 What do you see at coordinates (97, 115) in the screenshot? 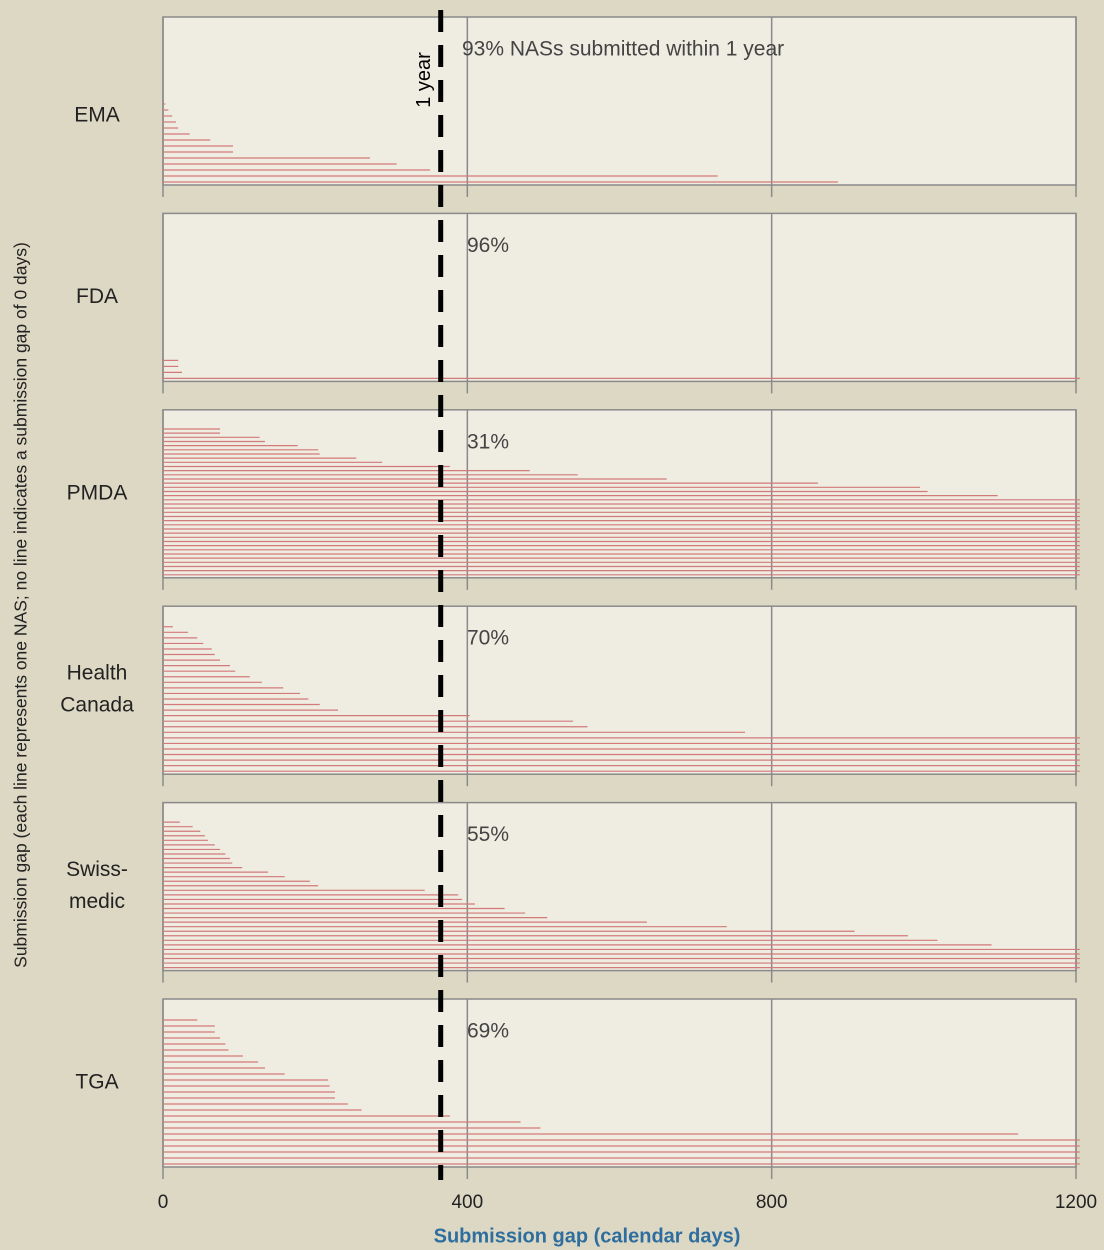
I see `panel-label: EMA` at bounding box center [97, 115].